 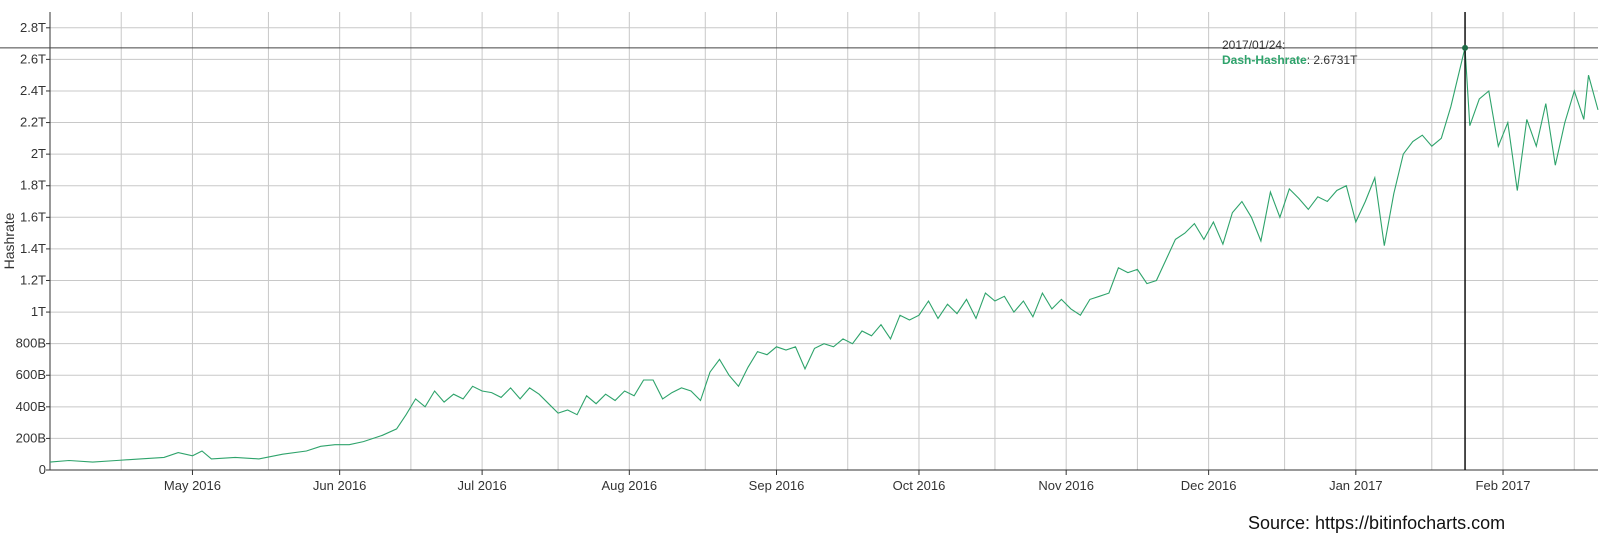 What do you see at coordinates (33, 122) in the screenshot?
I see `y-tick-label: 2.2T` at bounding box center [33, 122].